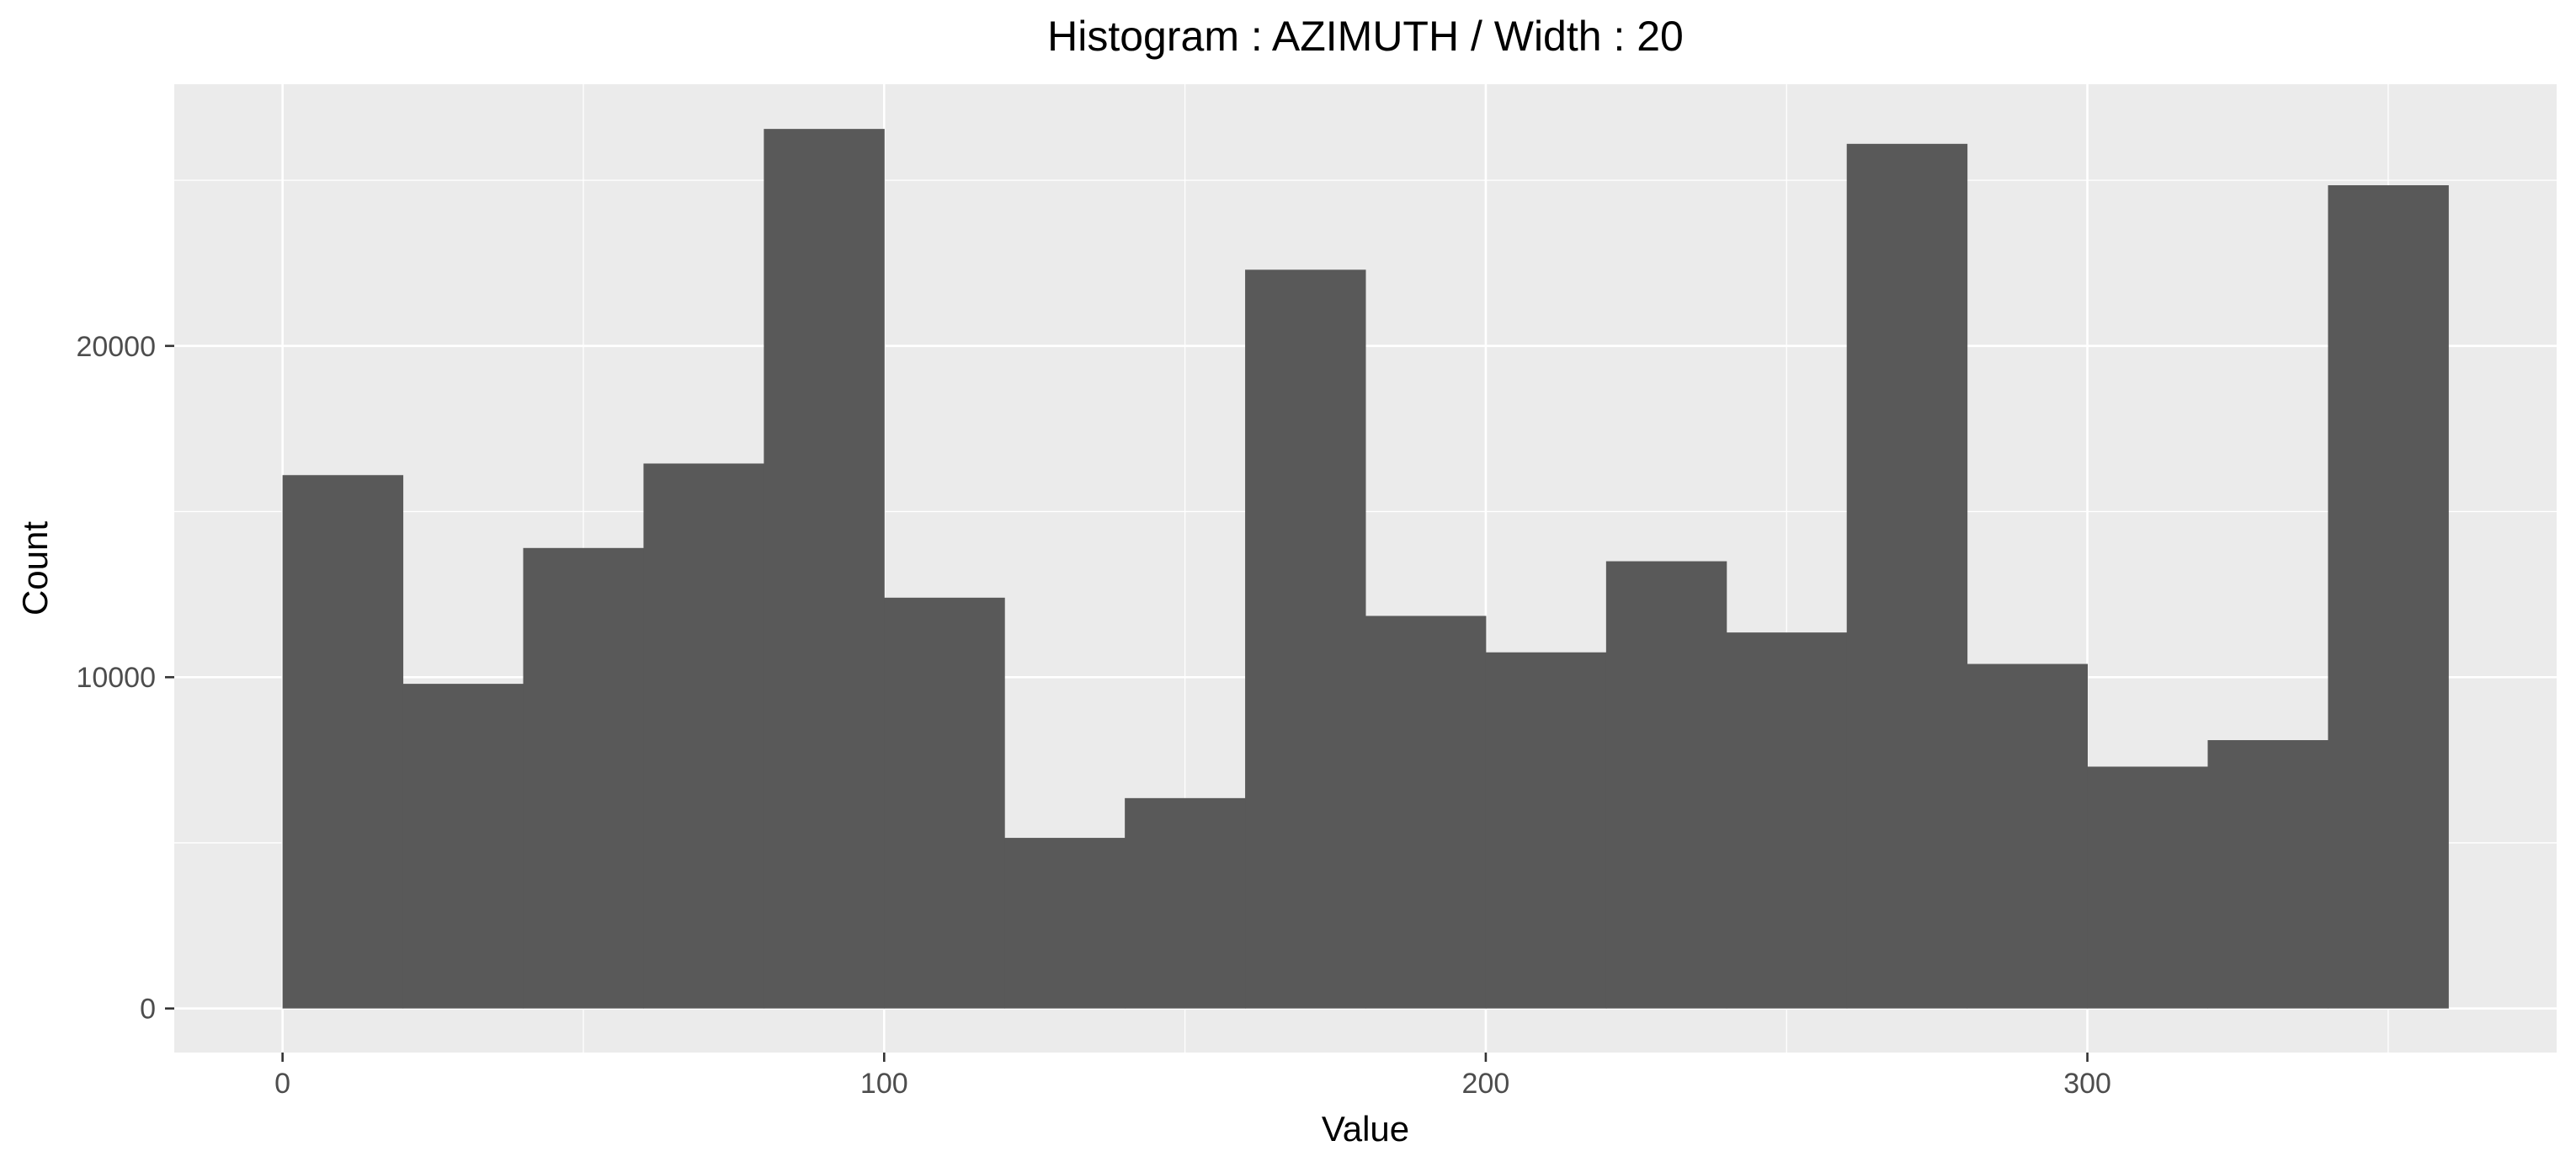  What do you see at coordinates (35, 568) in the screenshot?
I see `y-axis-title: Count` at bounding box center [35, 568].